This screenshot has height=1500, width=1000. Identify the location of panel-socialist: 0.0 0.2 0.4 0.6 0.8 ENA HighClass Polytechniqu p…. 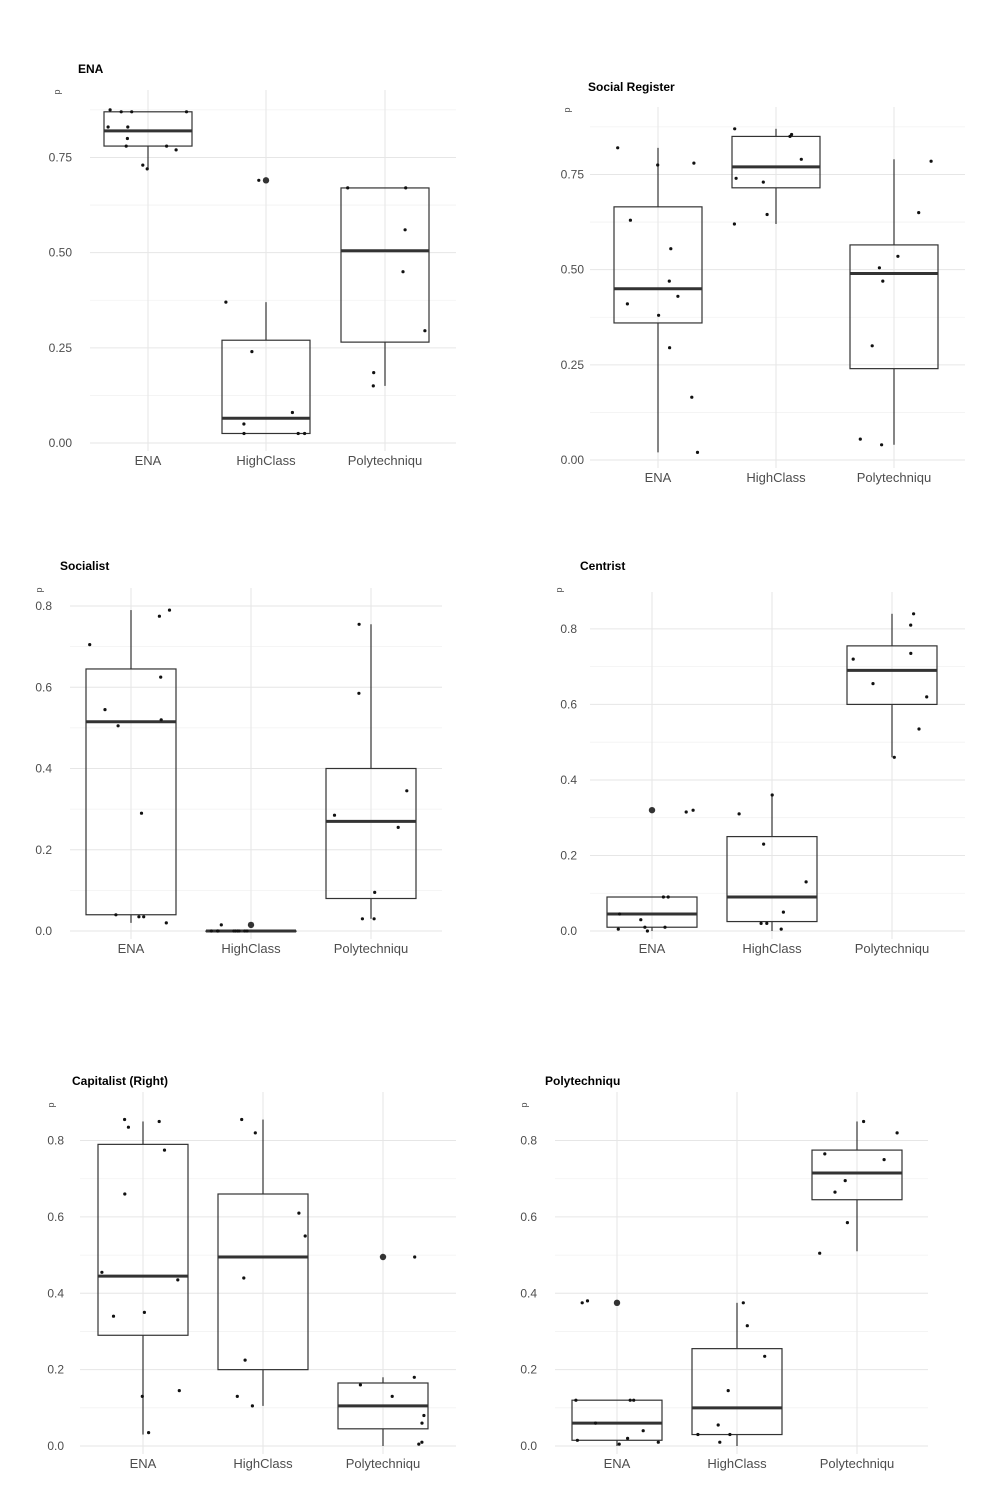
(238, 757).